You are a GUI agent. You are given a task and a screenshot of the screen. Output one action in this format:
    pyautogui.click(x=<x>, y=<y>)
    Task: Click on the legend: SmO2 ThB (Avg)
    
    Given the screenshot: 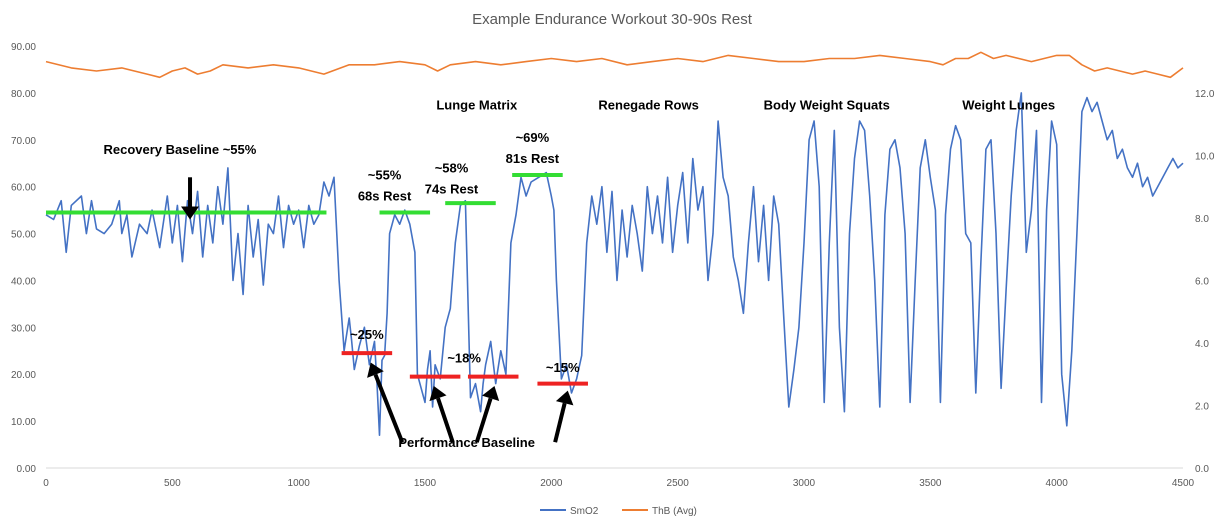 What is the action you would take?
    pyautogui.click(x=618, y=511)
    